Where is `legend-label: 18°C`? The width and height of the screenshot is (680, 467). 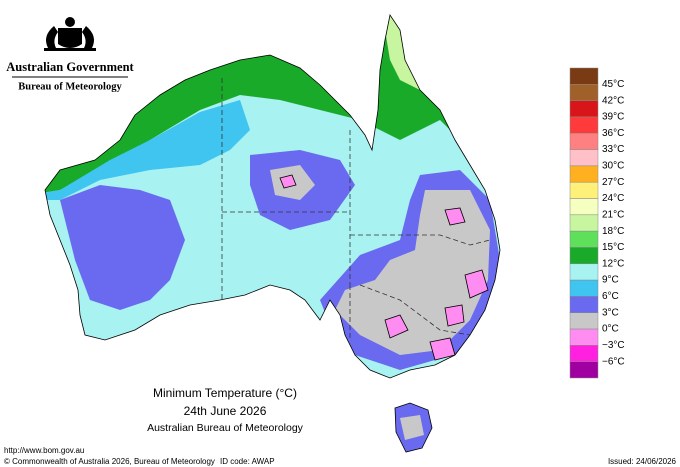
legend-label: 18°C is located at coordinates (613, 231).